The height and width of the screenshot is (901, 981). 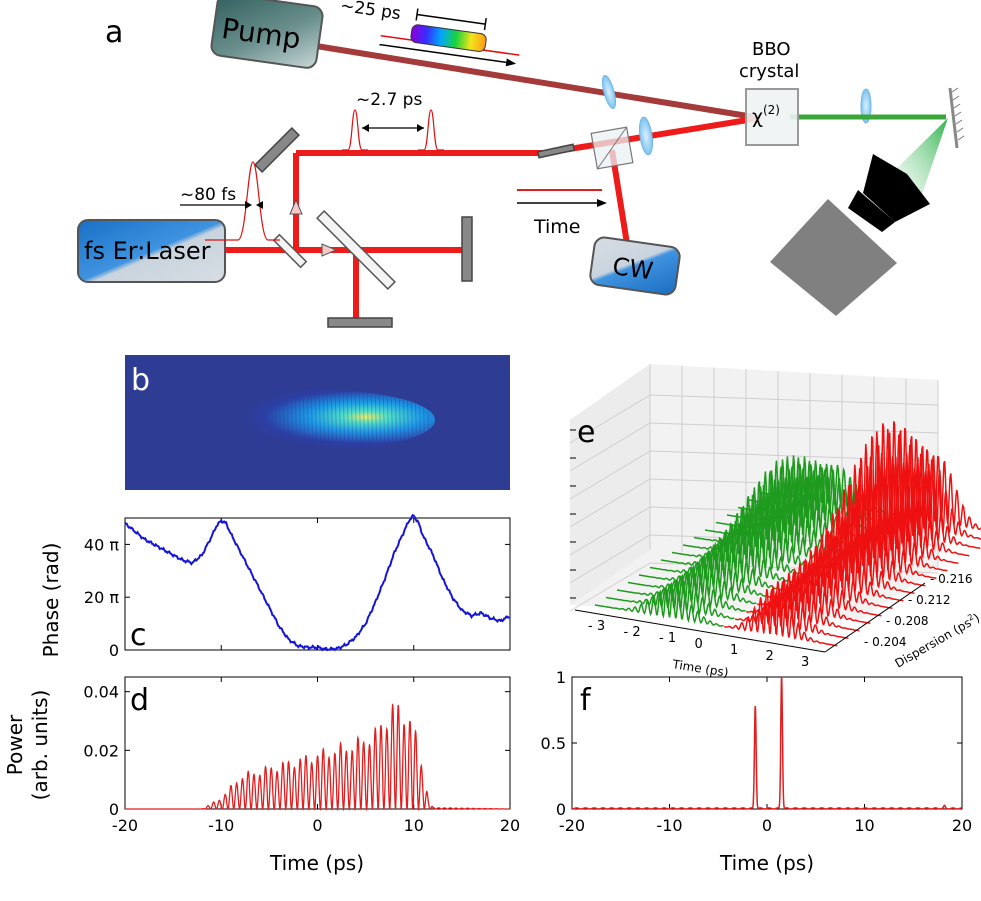 I want to click on panel-letter-b: b, so click(x=140, y=380).